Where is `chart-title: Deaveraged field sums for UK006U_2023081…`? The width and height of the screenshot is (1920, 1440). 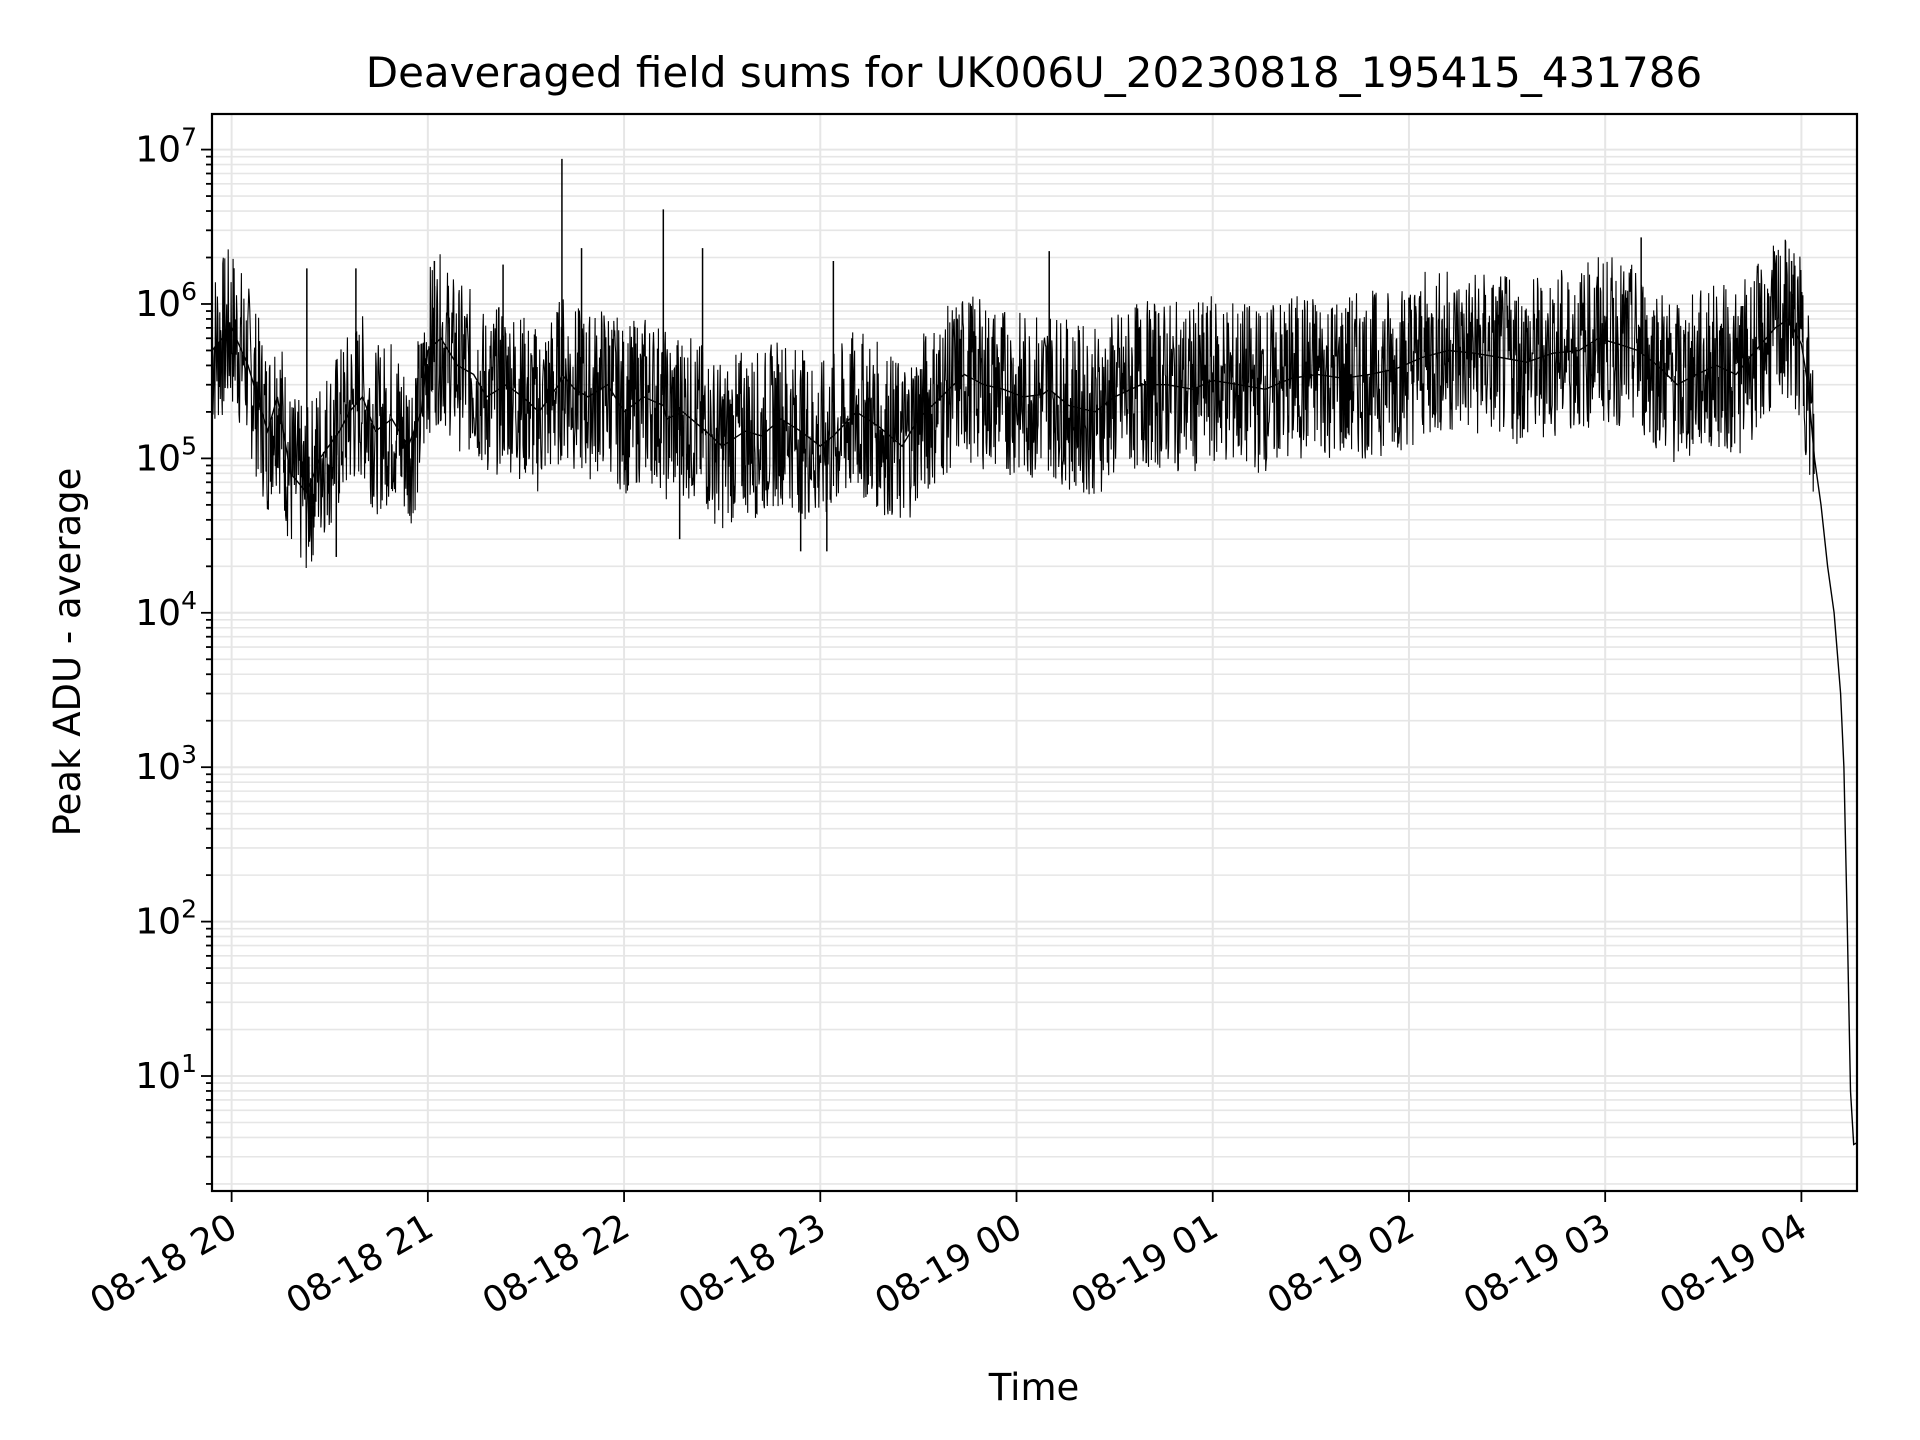
chart-title: Deaveraged field sums for UK006U_2023081… is located at coordinates (1034, 72).